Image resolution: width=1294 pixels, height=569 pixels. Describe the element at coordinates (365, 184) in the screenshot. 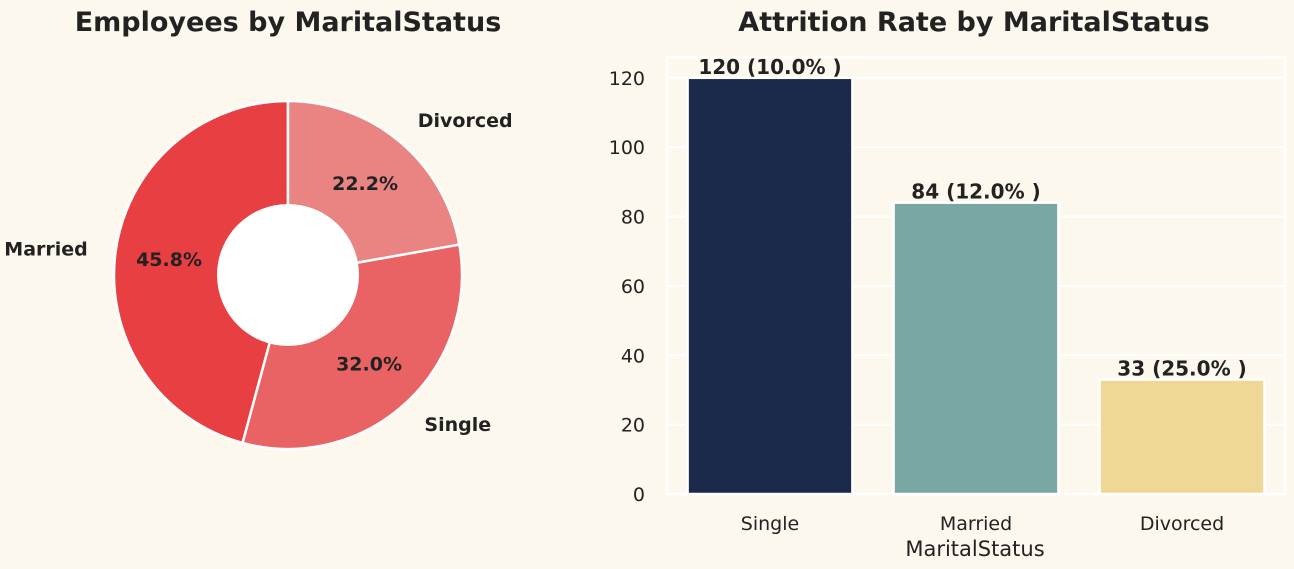

I see `pie-percent-label: 22.2%` at that location.